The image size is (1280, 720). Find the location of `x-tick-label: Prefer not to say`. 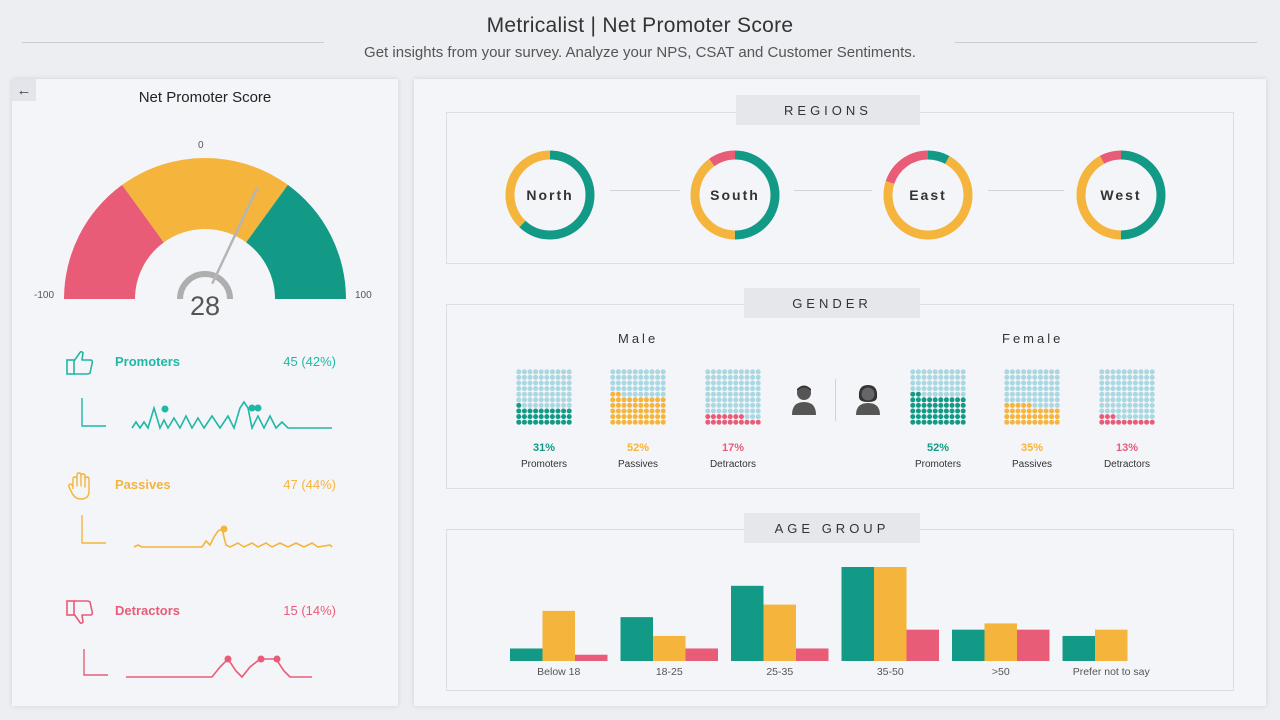

x-tick-label: Prefer not to say is located at coordinates (1112, 672).